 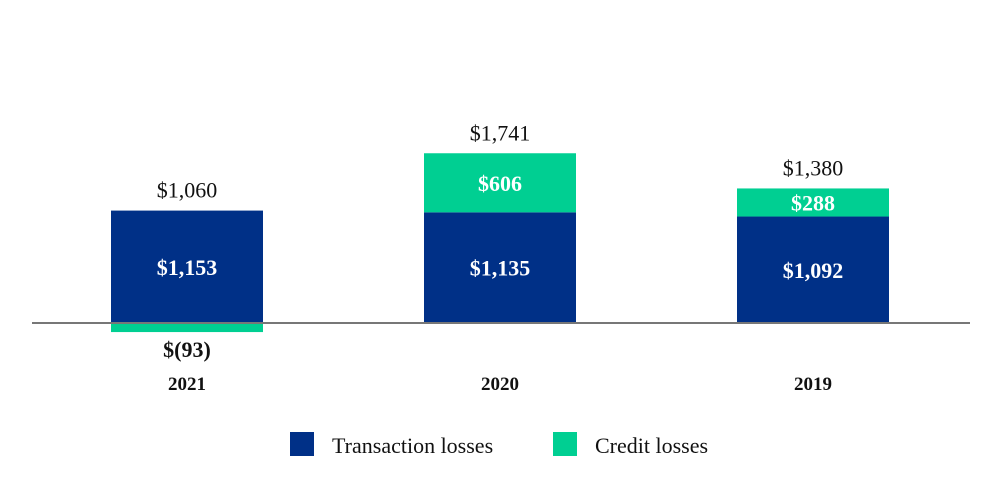 I want to click on category-label-2020: 2020, so click(x=500, y=384).